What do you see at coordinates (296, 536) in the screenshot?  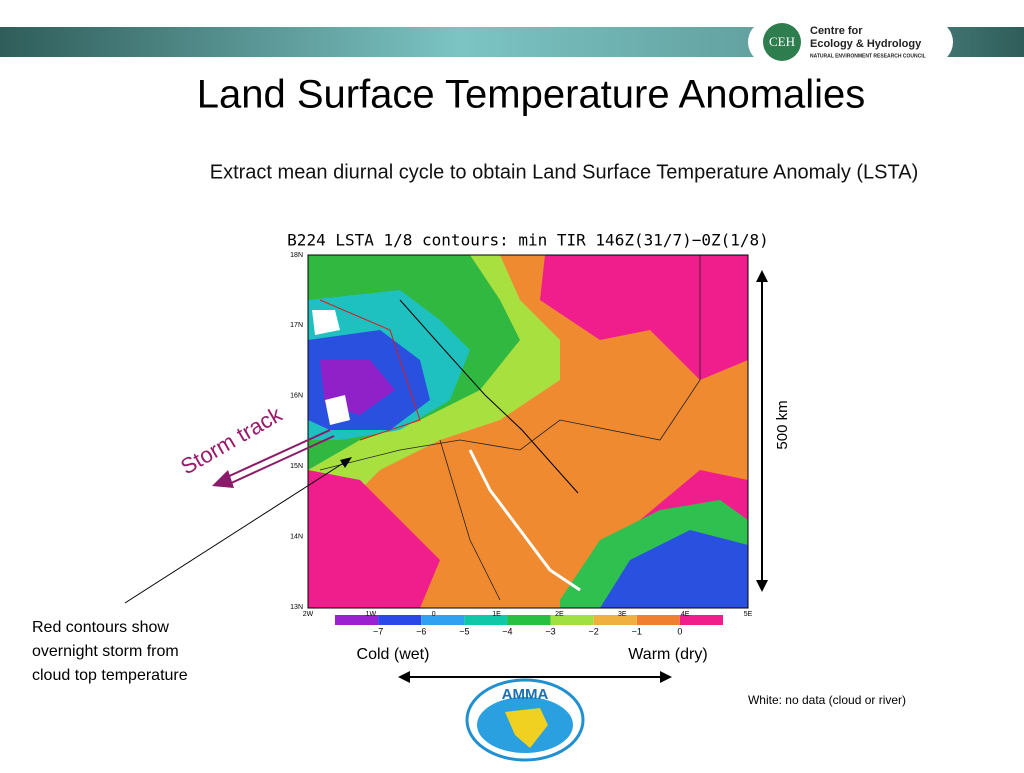 I see `lat-label: 14N` at bounding box center [296, 536].